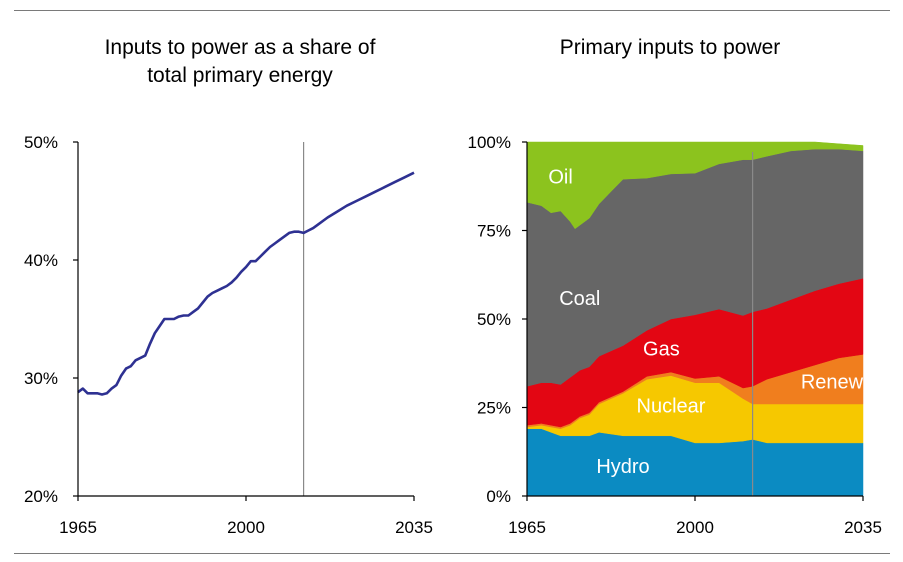 The image size is (903, 562). Describe the element at coordinates (452, 10) in the screenshot. I see `top-rule` at that location.